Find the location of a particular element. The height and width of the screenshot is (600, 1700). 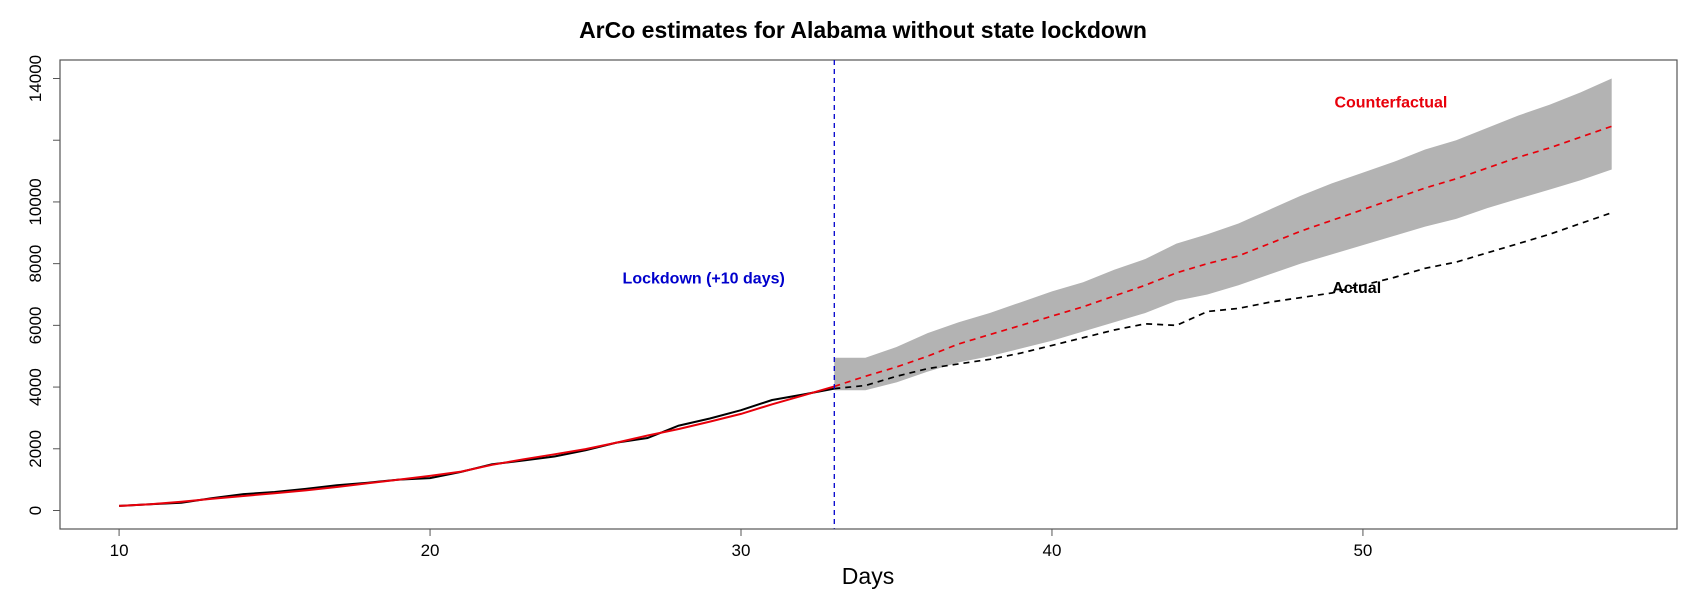

x-axis: 10 20 30 40 50 is located at coordinates (741, 544).